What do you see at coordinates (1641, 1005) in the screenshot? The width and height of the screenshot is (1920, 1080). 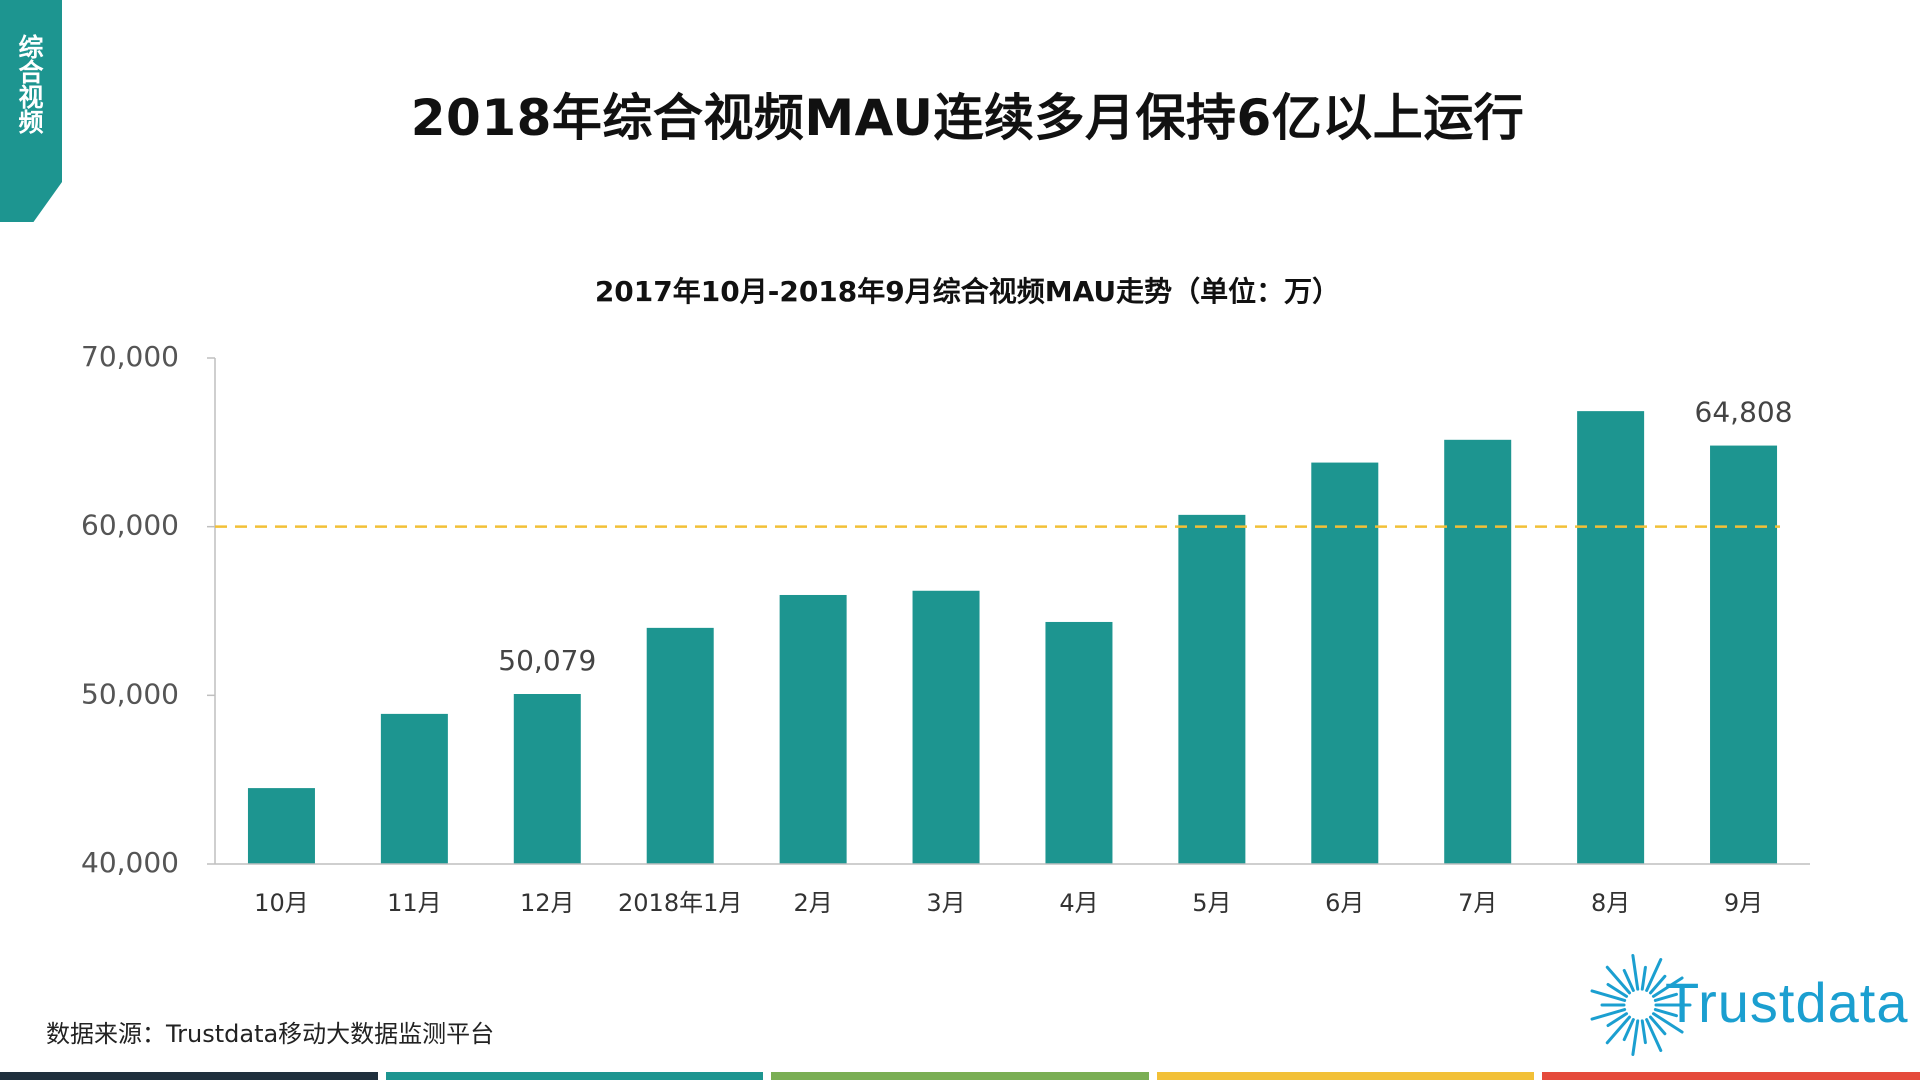 I see `sunburst-icon` at bounding box center [1641, 1005].